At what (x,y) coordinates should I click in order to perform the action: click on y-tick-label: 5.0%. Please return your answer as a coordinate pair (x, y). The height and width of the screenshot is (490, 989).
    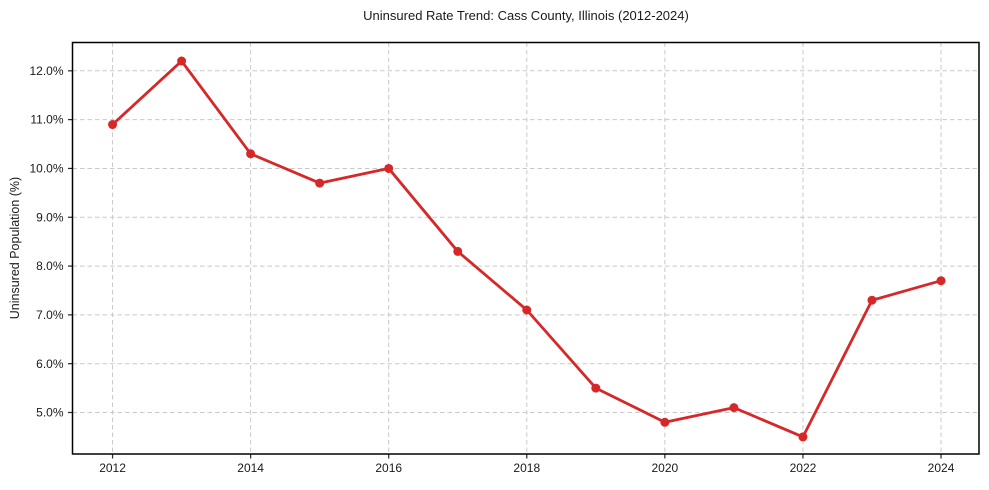
    Looking at the image, I should click on (50, 413).